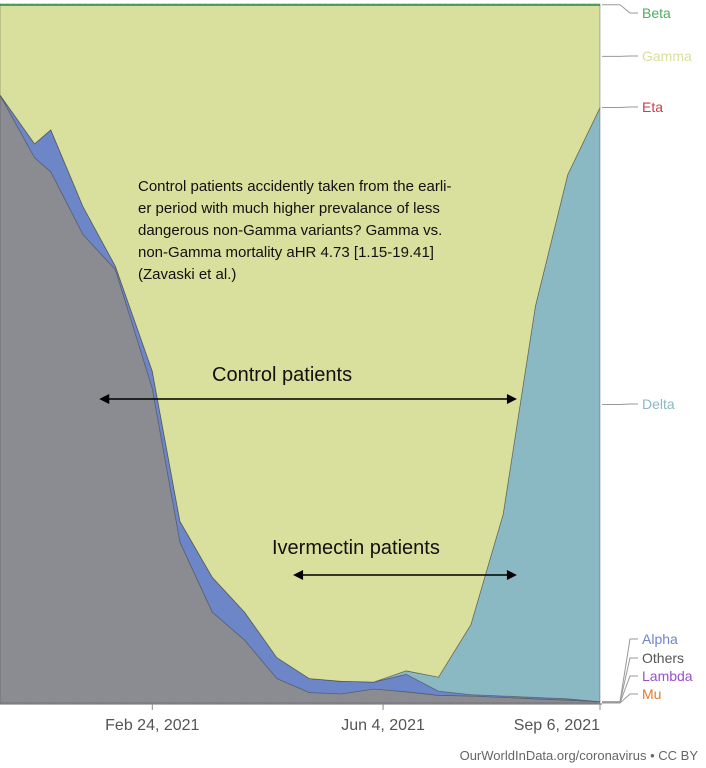 Image resolution: width=706 pixels, height=768 pixels. What do you see at coordinates (301, 718) in the screenshot?
I see `x-axis: Feb 24, 2021 Jun 4, 2021 Sep 6, 2021` at bounding box center [301, 718].